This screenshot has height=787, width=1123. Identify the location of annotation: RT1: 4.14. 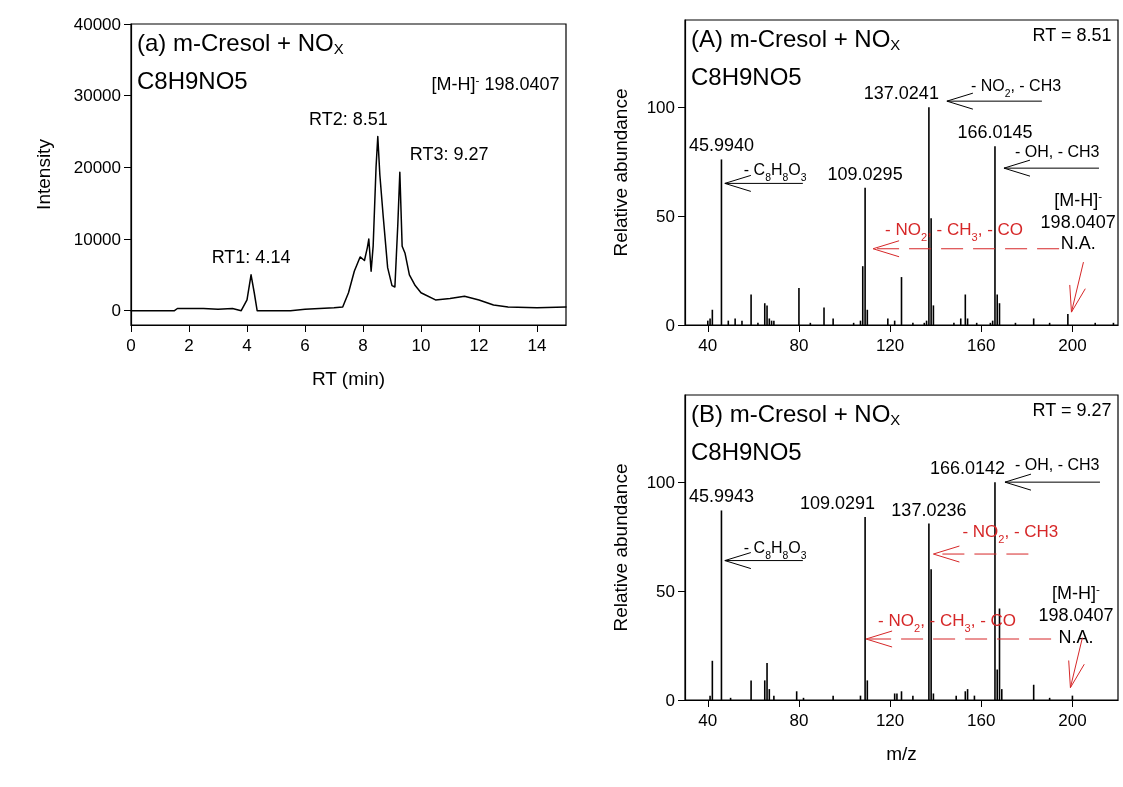
(251, 256).